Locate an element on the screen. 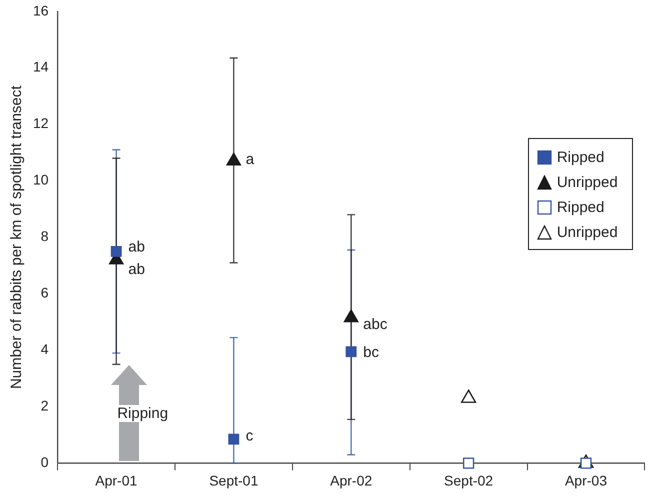 This screenshot has height=497, width=654. y-tick-label: 10 is located at coordinates (40, 180).